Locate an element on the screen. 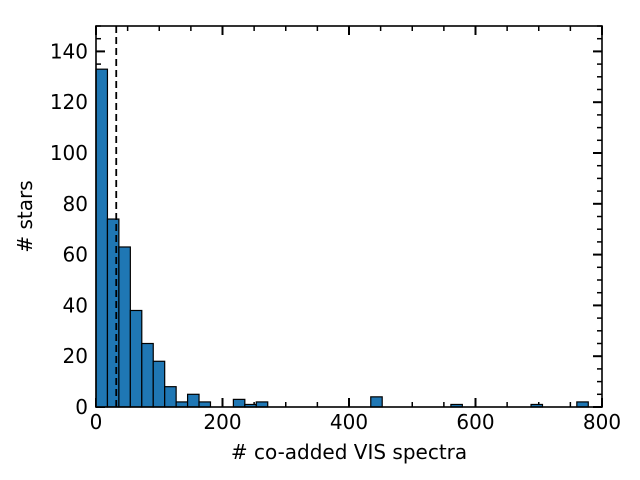  x-tick-label: 200 is located at coordinates (222, 422).